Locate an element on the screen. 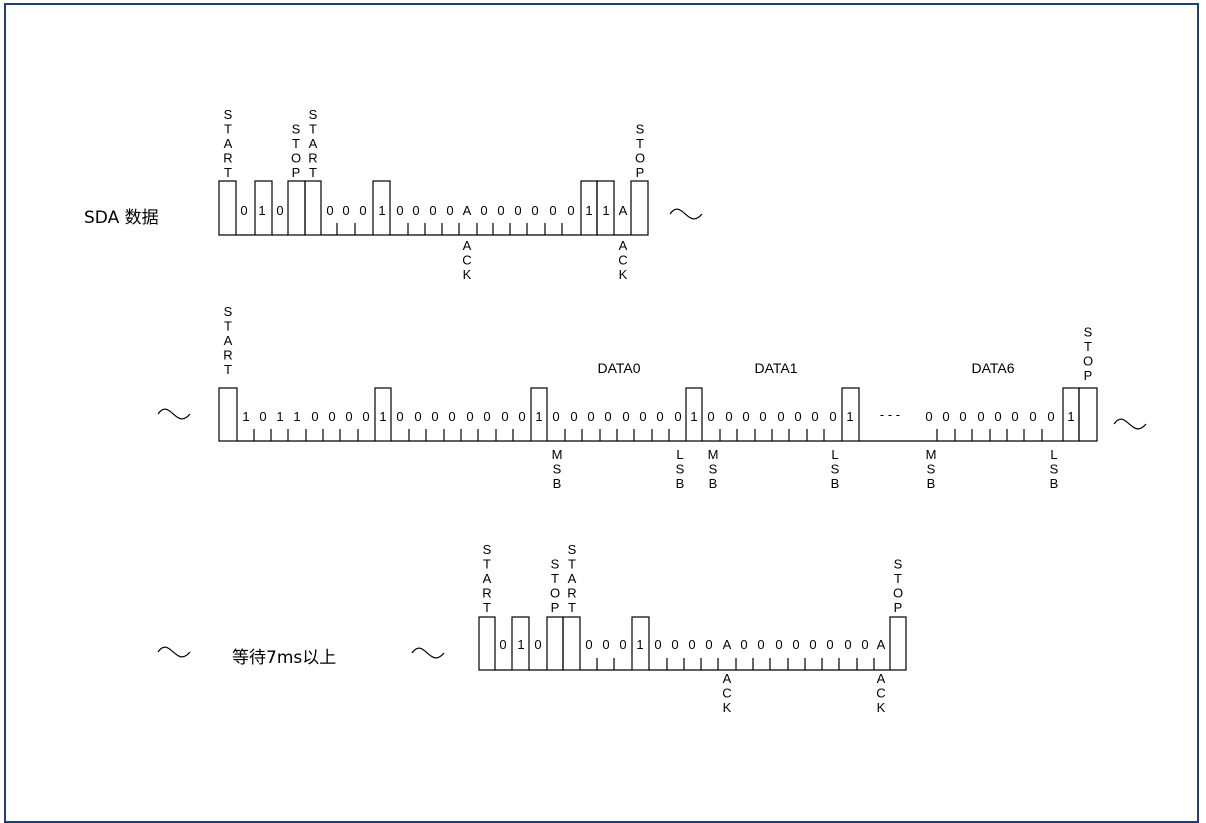  row1-stop2-label: S is located at coordinates (640, 129).